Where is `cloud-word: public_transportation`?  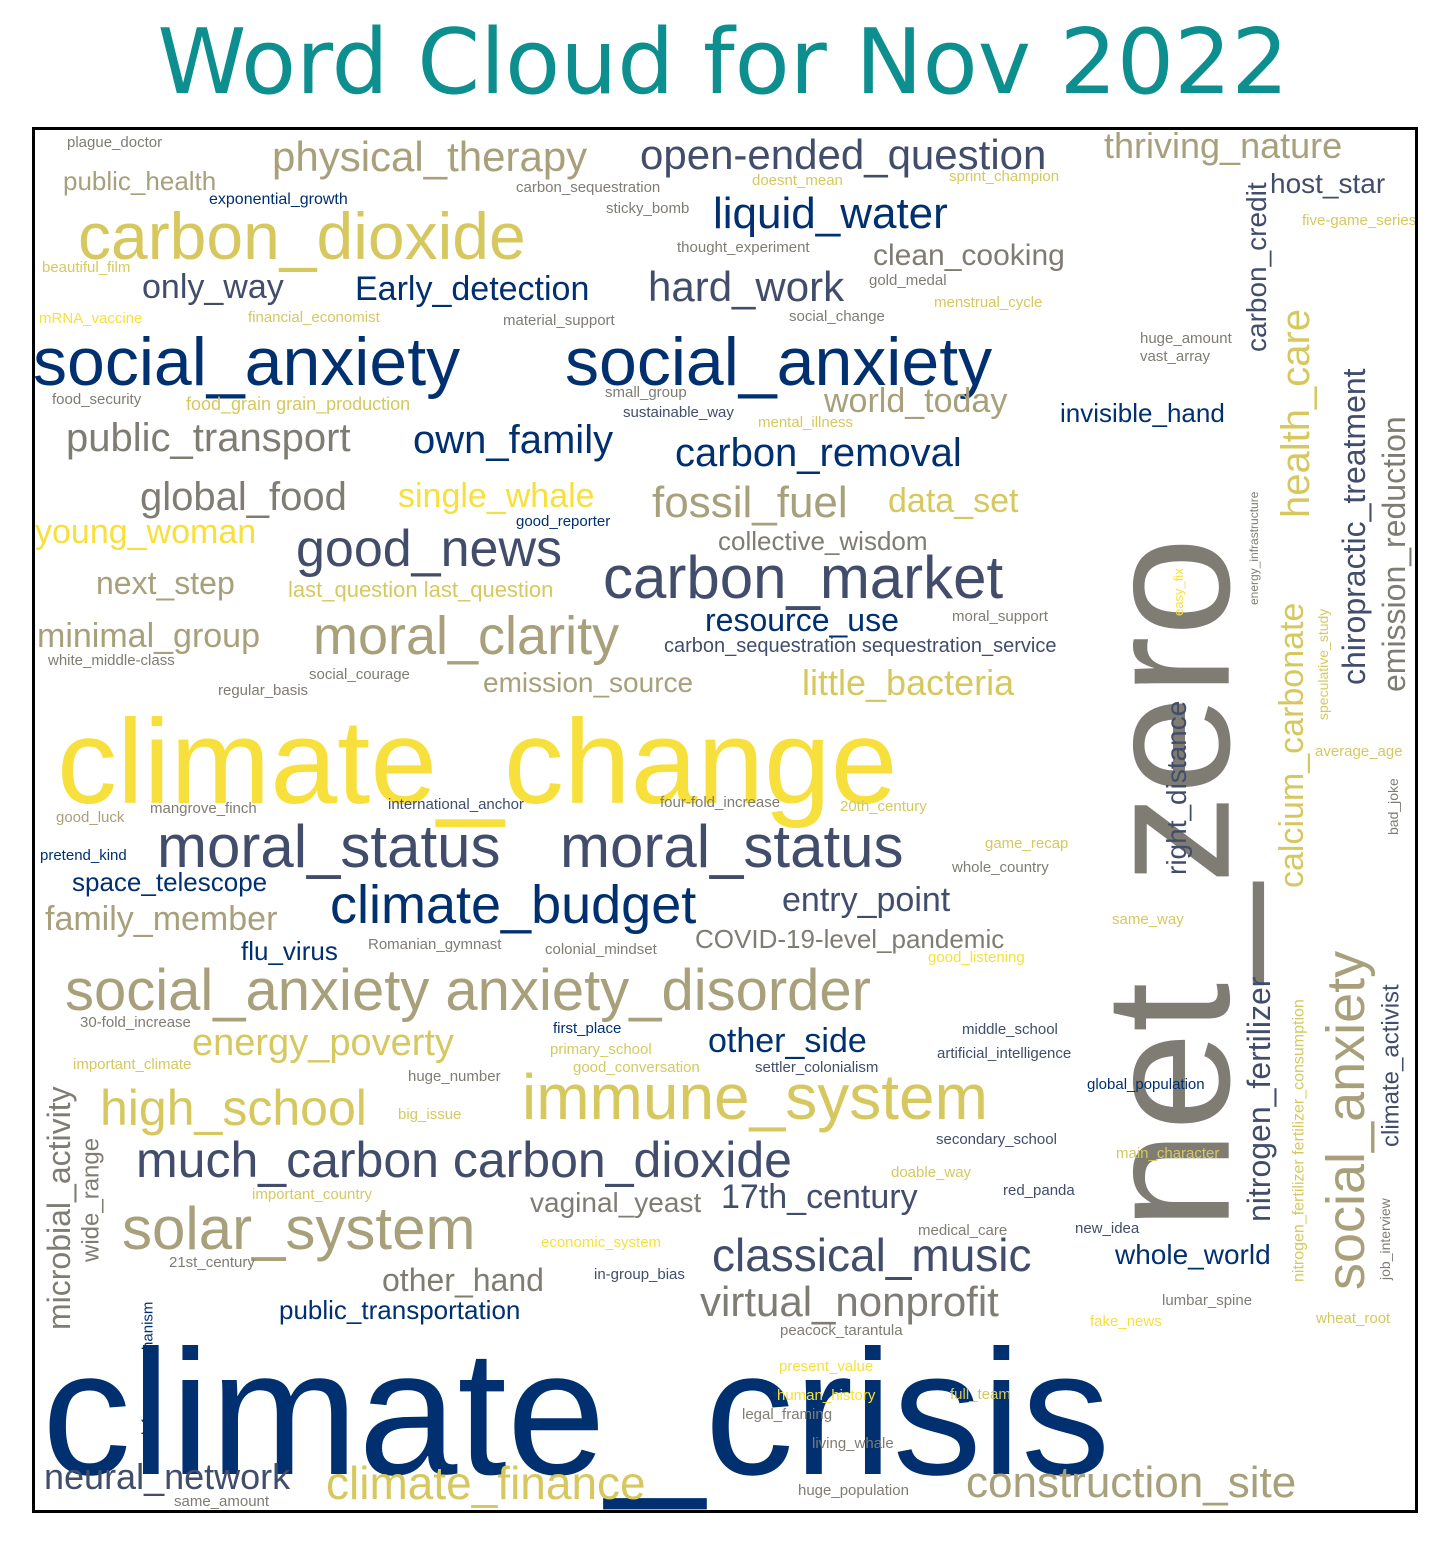 cloud-word: public_transportation is located at coordinates (400, 1309).